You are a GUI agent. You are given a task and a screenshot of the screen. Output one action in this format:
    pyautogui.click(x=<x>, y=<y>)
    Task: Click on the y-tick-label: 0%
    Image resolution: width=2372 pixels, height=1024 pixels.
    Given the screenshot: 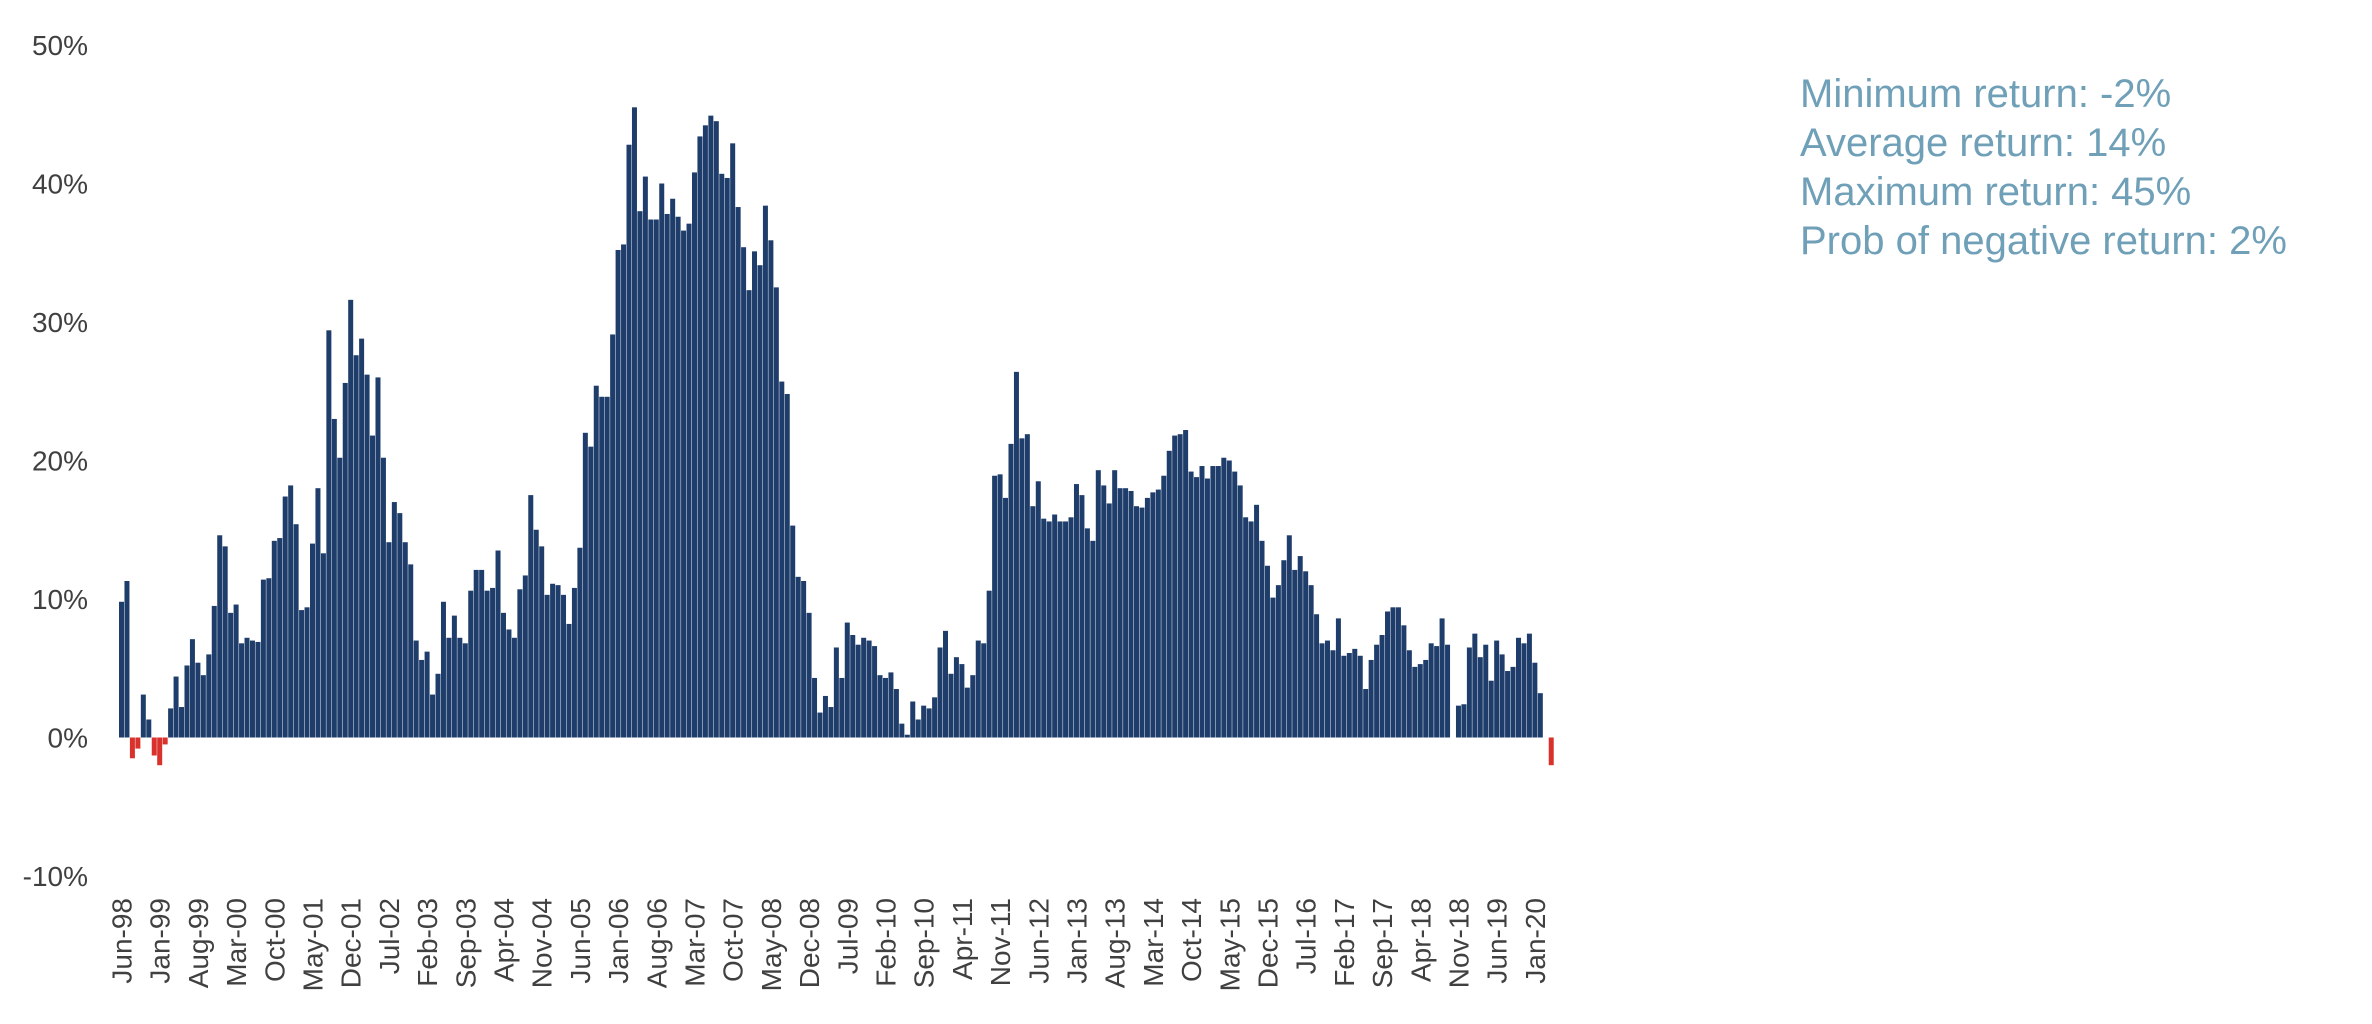 What is the action you would take?
    pyautogui.click(x=68, y=738)
    